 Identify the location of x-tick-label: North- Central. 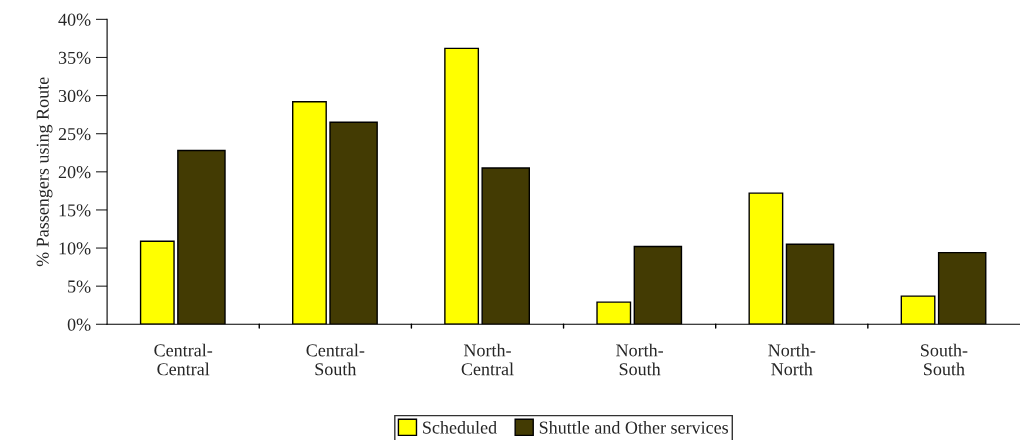
(487, 359).